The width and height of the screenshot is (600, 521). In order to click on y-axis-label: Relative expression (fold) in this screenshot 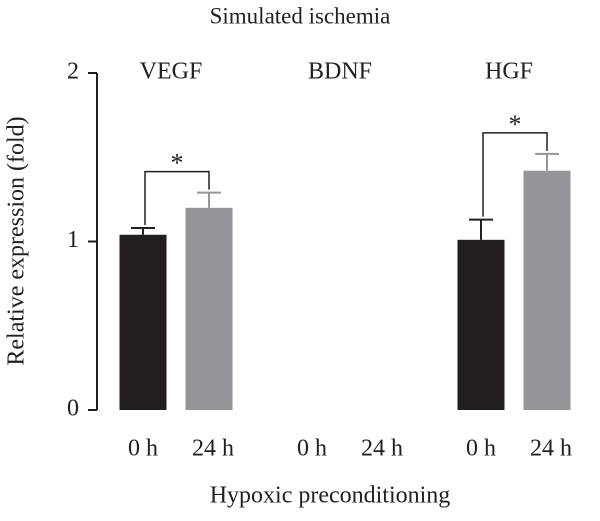, I will do `click(17, 240)`.